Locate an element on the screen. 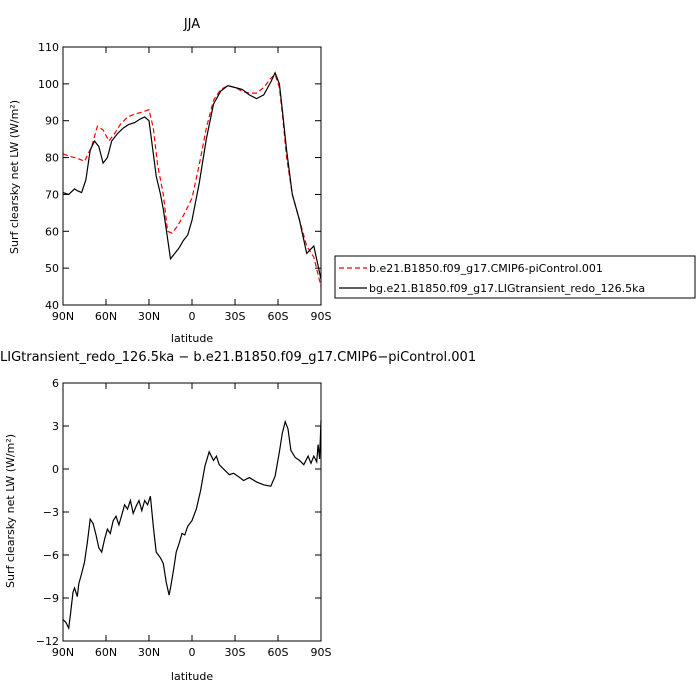  top-series-group is located at coordinates (192, 179).